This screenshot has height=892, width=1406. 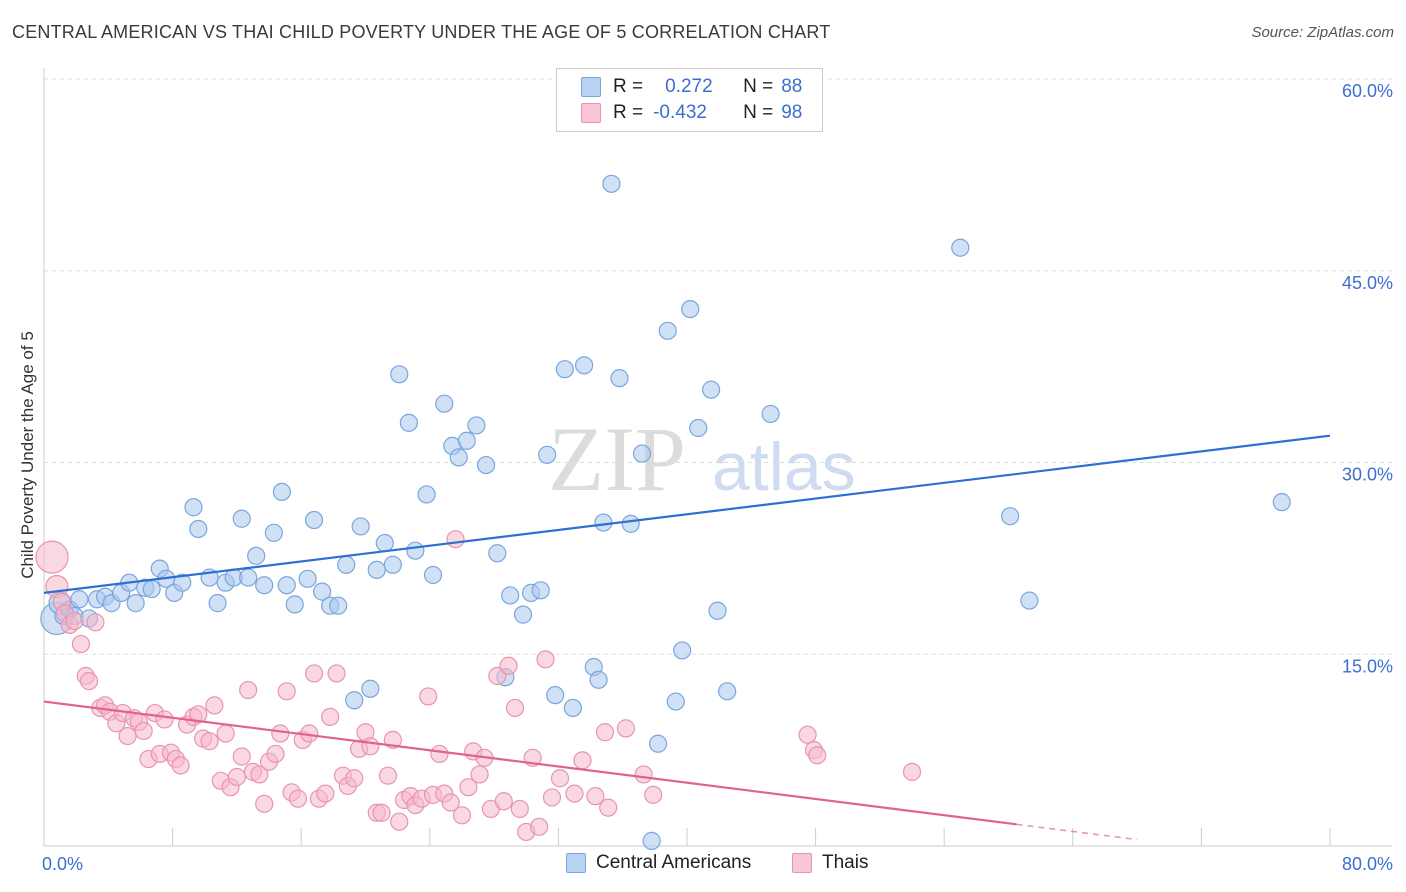 What do you see at coordinates (845, 862) in the screenshot?
I see `bottom-legend-label: Thais` at bounding box center [845, 862].